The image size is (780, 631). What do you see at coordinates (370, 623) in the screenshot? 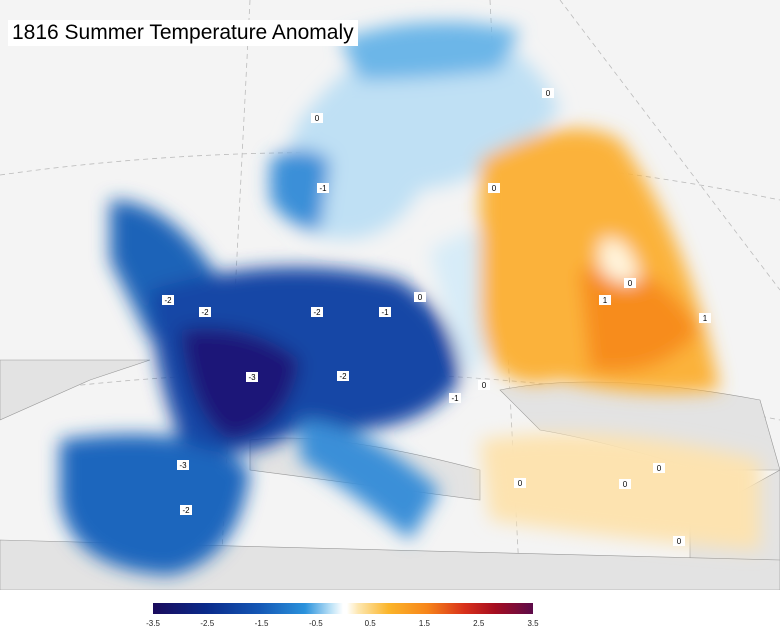
I see `colorbar-tick-label: 0.5` at bounding box center [370, 623].